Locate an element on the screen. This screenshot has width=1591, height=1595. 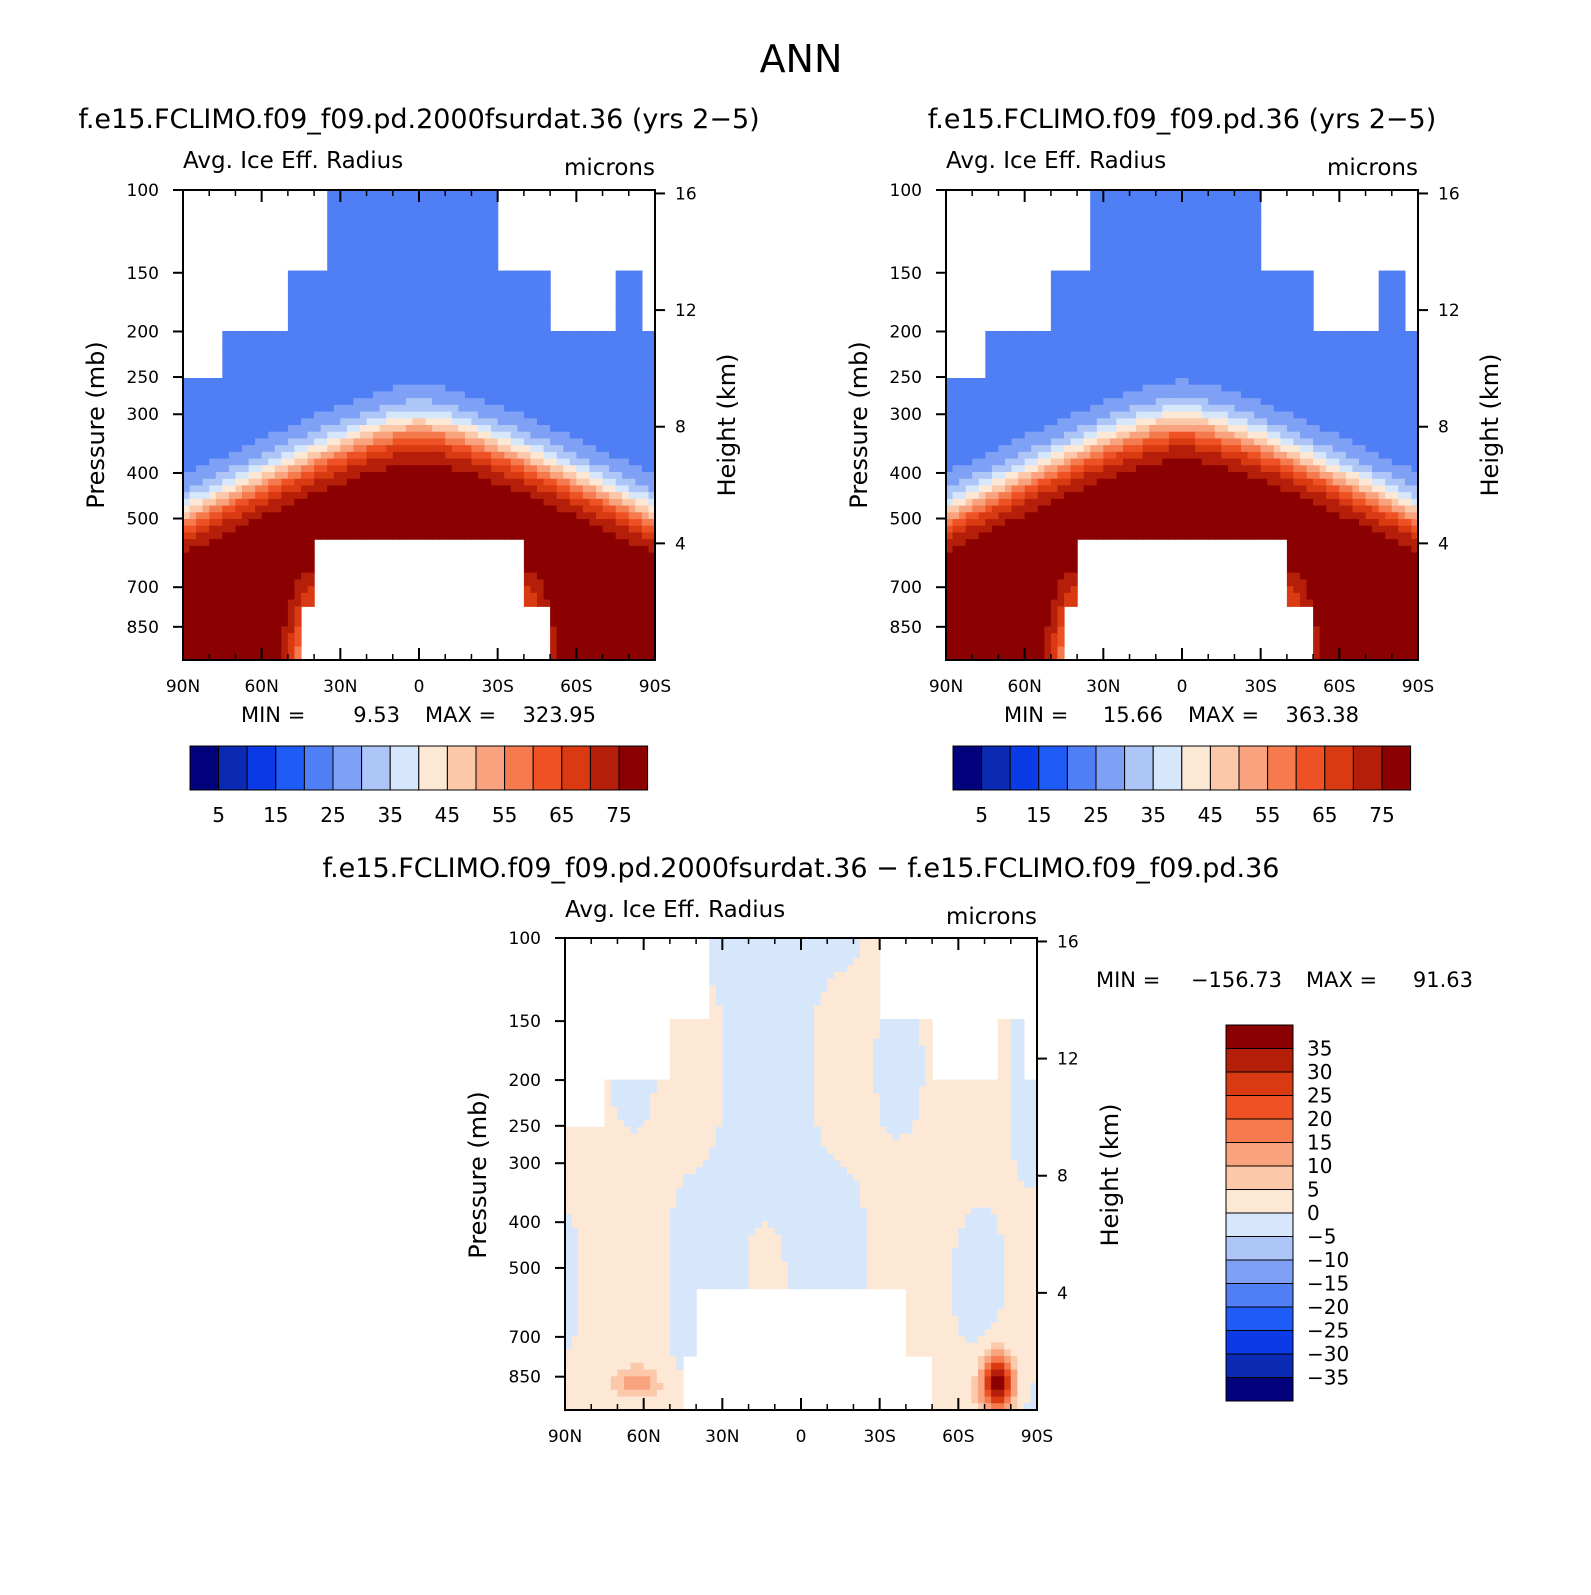
units-label: microns is located at coordinates (1372, 168).